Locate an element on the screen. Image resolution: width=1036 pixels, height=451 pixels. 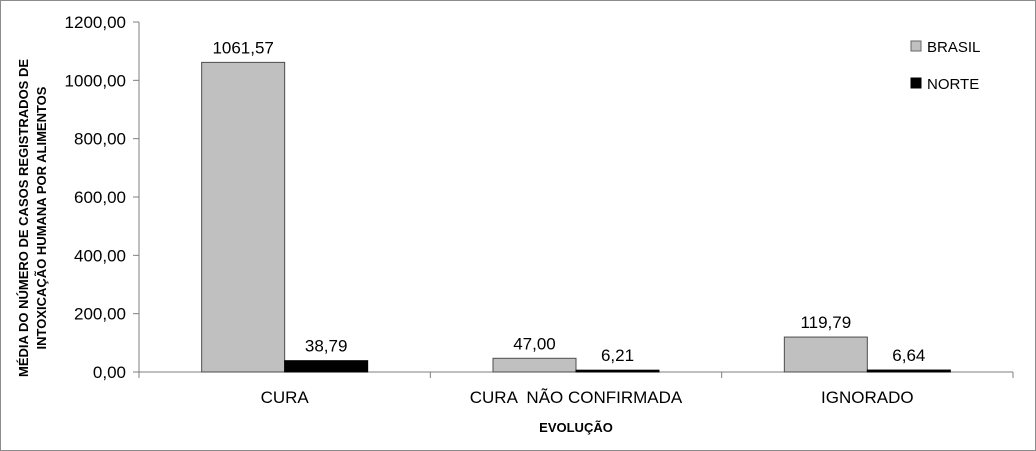
legend-label-norte: NORTE is located at coordinates (953, 84).